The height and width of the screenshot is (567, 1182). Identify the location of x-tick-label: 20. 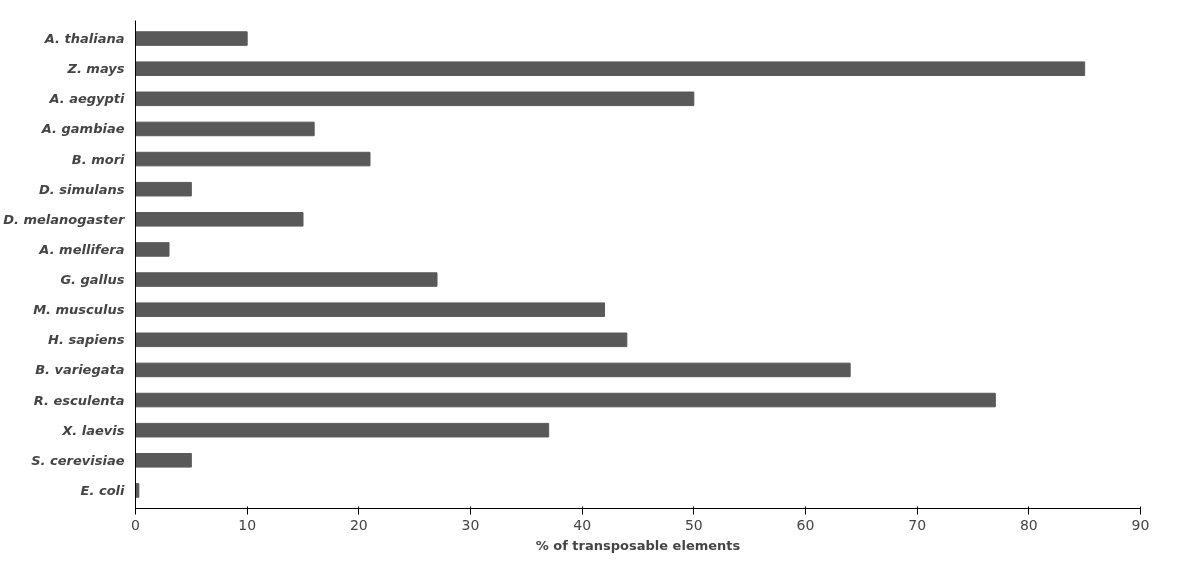
(358, 524).